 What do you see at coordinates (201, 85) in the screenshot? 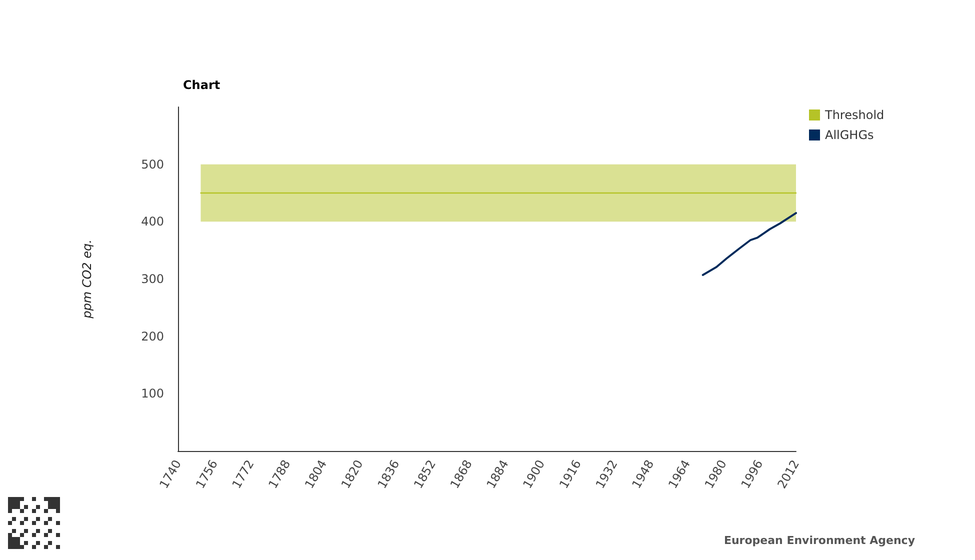
I see `chart-title: Chart` at bounding box center [201, 85].